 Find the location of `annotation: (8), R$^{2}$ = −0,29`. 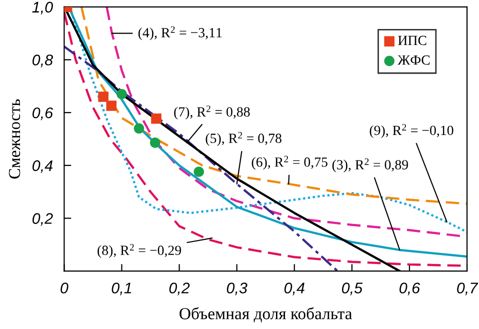

annotation: (8), R$^{2}$ = −0,29 is located at coordinates (140, 251).